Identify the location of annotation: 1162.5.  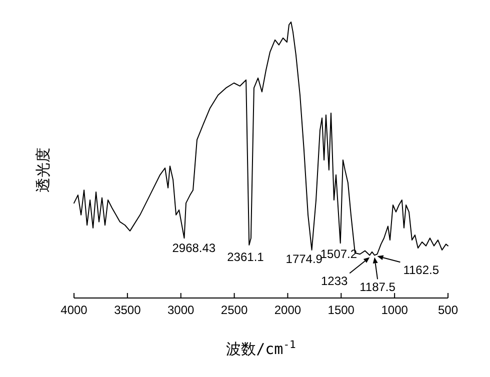
(421, 270).